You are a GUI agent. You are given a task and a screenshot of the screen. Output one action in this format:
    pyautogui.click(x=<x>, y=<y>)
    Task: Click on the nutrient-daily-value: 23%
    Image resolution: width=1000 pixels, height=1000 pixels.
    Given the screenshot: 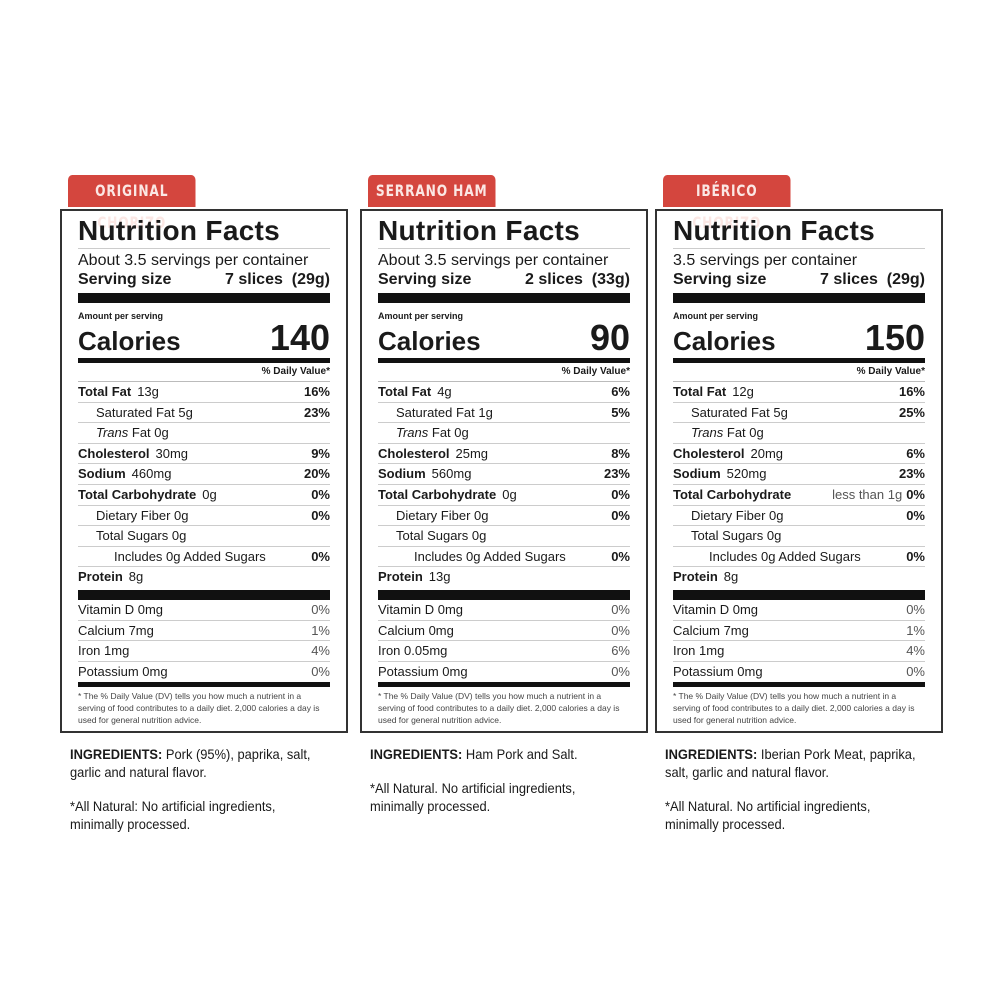 What is the action you would take?
    pyautogui.click(x=316, y=412)
    